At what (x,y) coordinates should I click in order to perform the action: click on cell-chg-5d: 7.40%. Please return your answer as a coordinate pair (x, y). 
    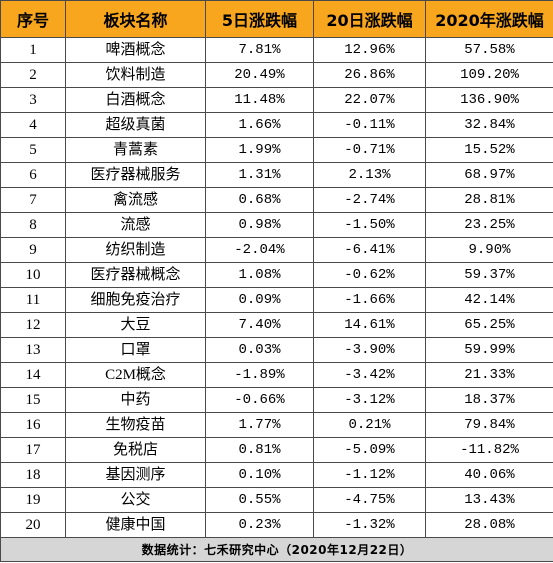
    Looking at the image, I should click on (259, 325).